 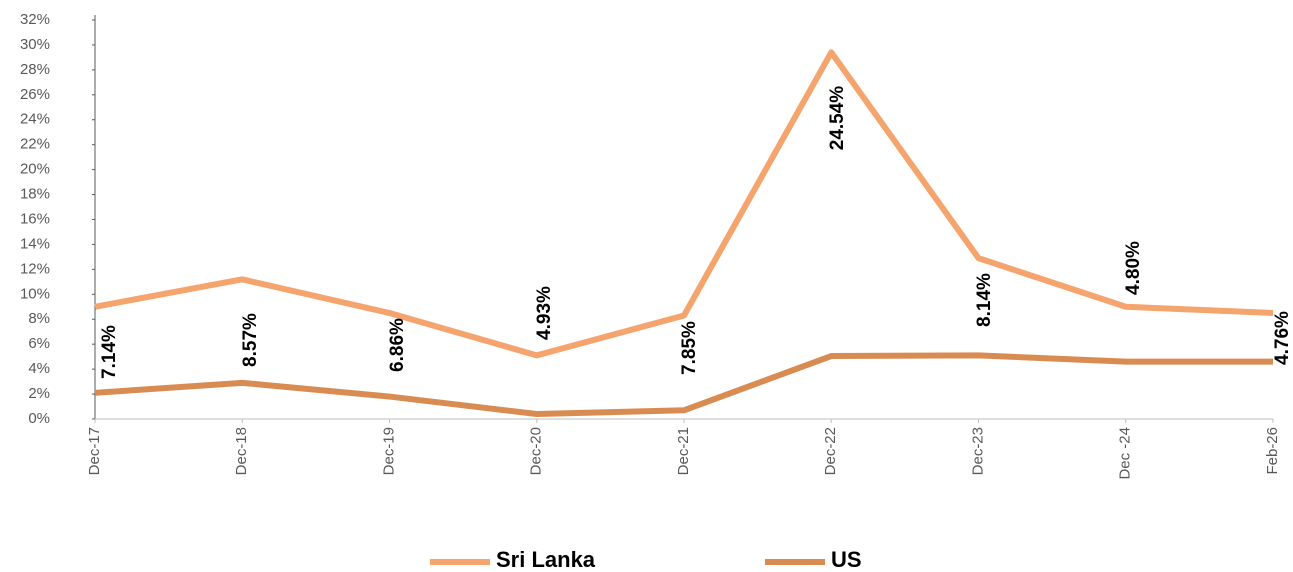 I want to click on y-tick-label: 18%, so click(x=35, y=194).